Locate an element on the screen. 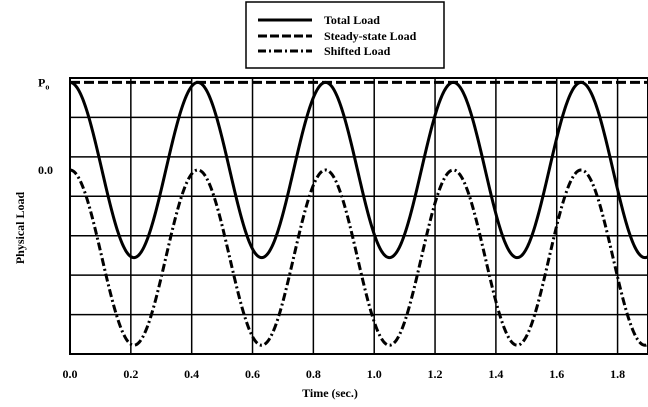  legend-label-total-load: Total Load is located at coordinates (352, 20).